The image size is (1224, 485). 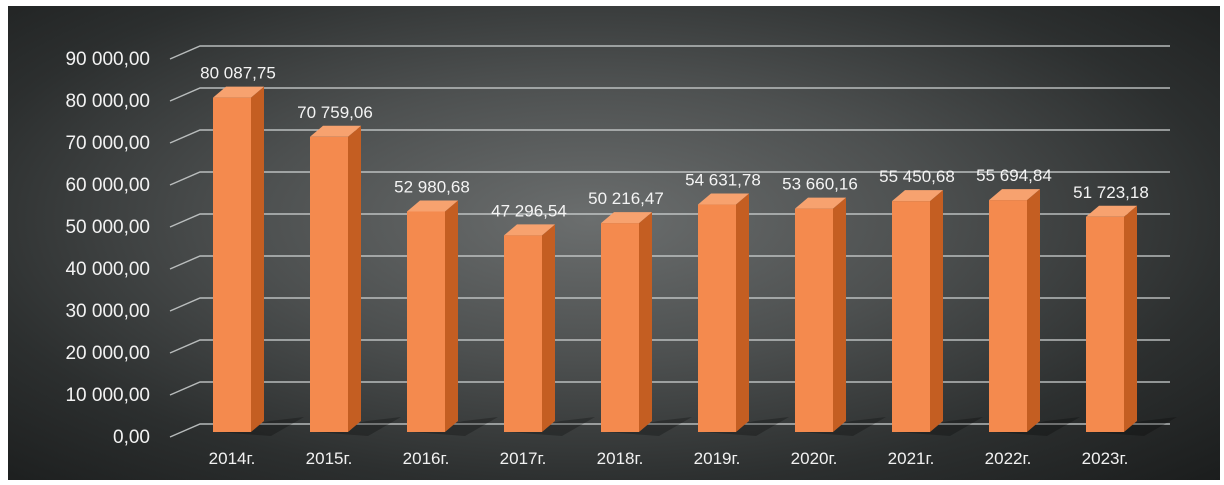 What do you see at coordinates (911, 458) in the screenshot?
I see `x-tick-label: 2021г.` at bounding box center [911, 458].